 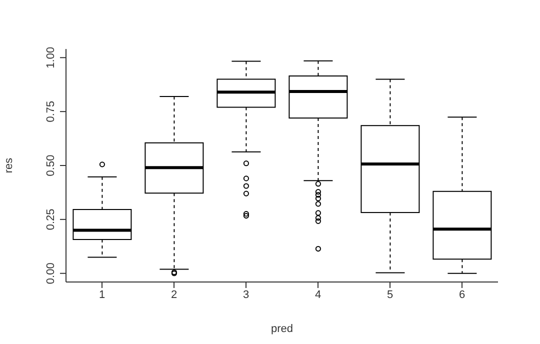 I want to click on x-tick-label: 6, so click(x=462, y=294).